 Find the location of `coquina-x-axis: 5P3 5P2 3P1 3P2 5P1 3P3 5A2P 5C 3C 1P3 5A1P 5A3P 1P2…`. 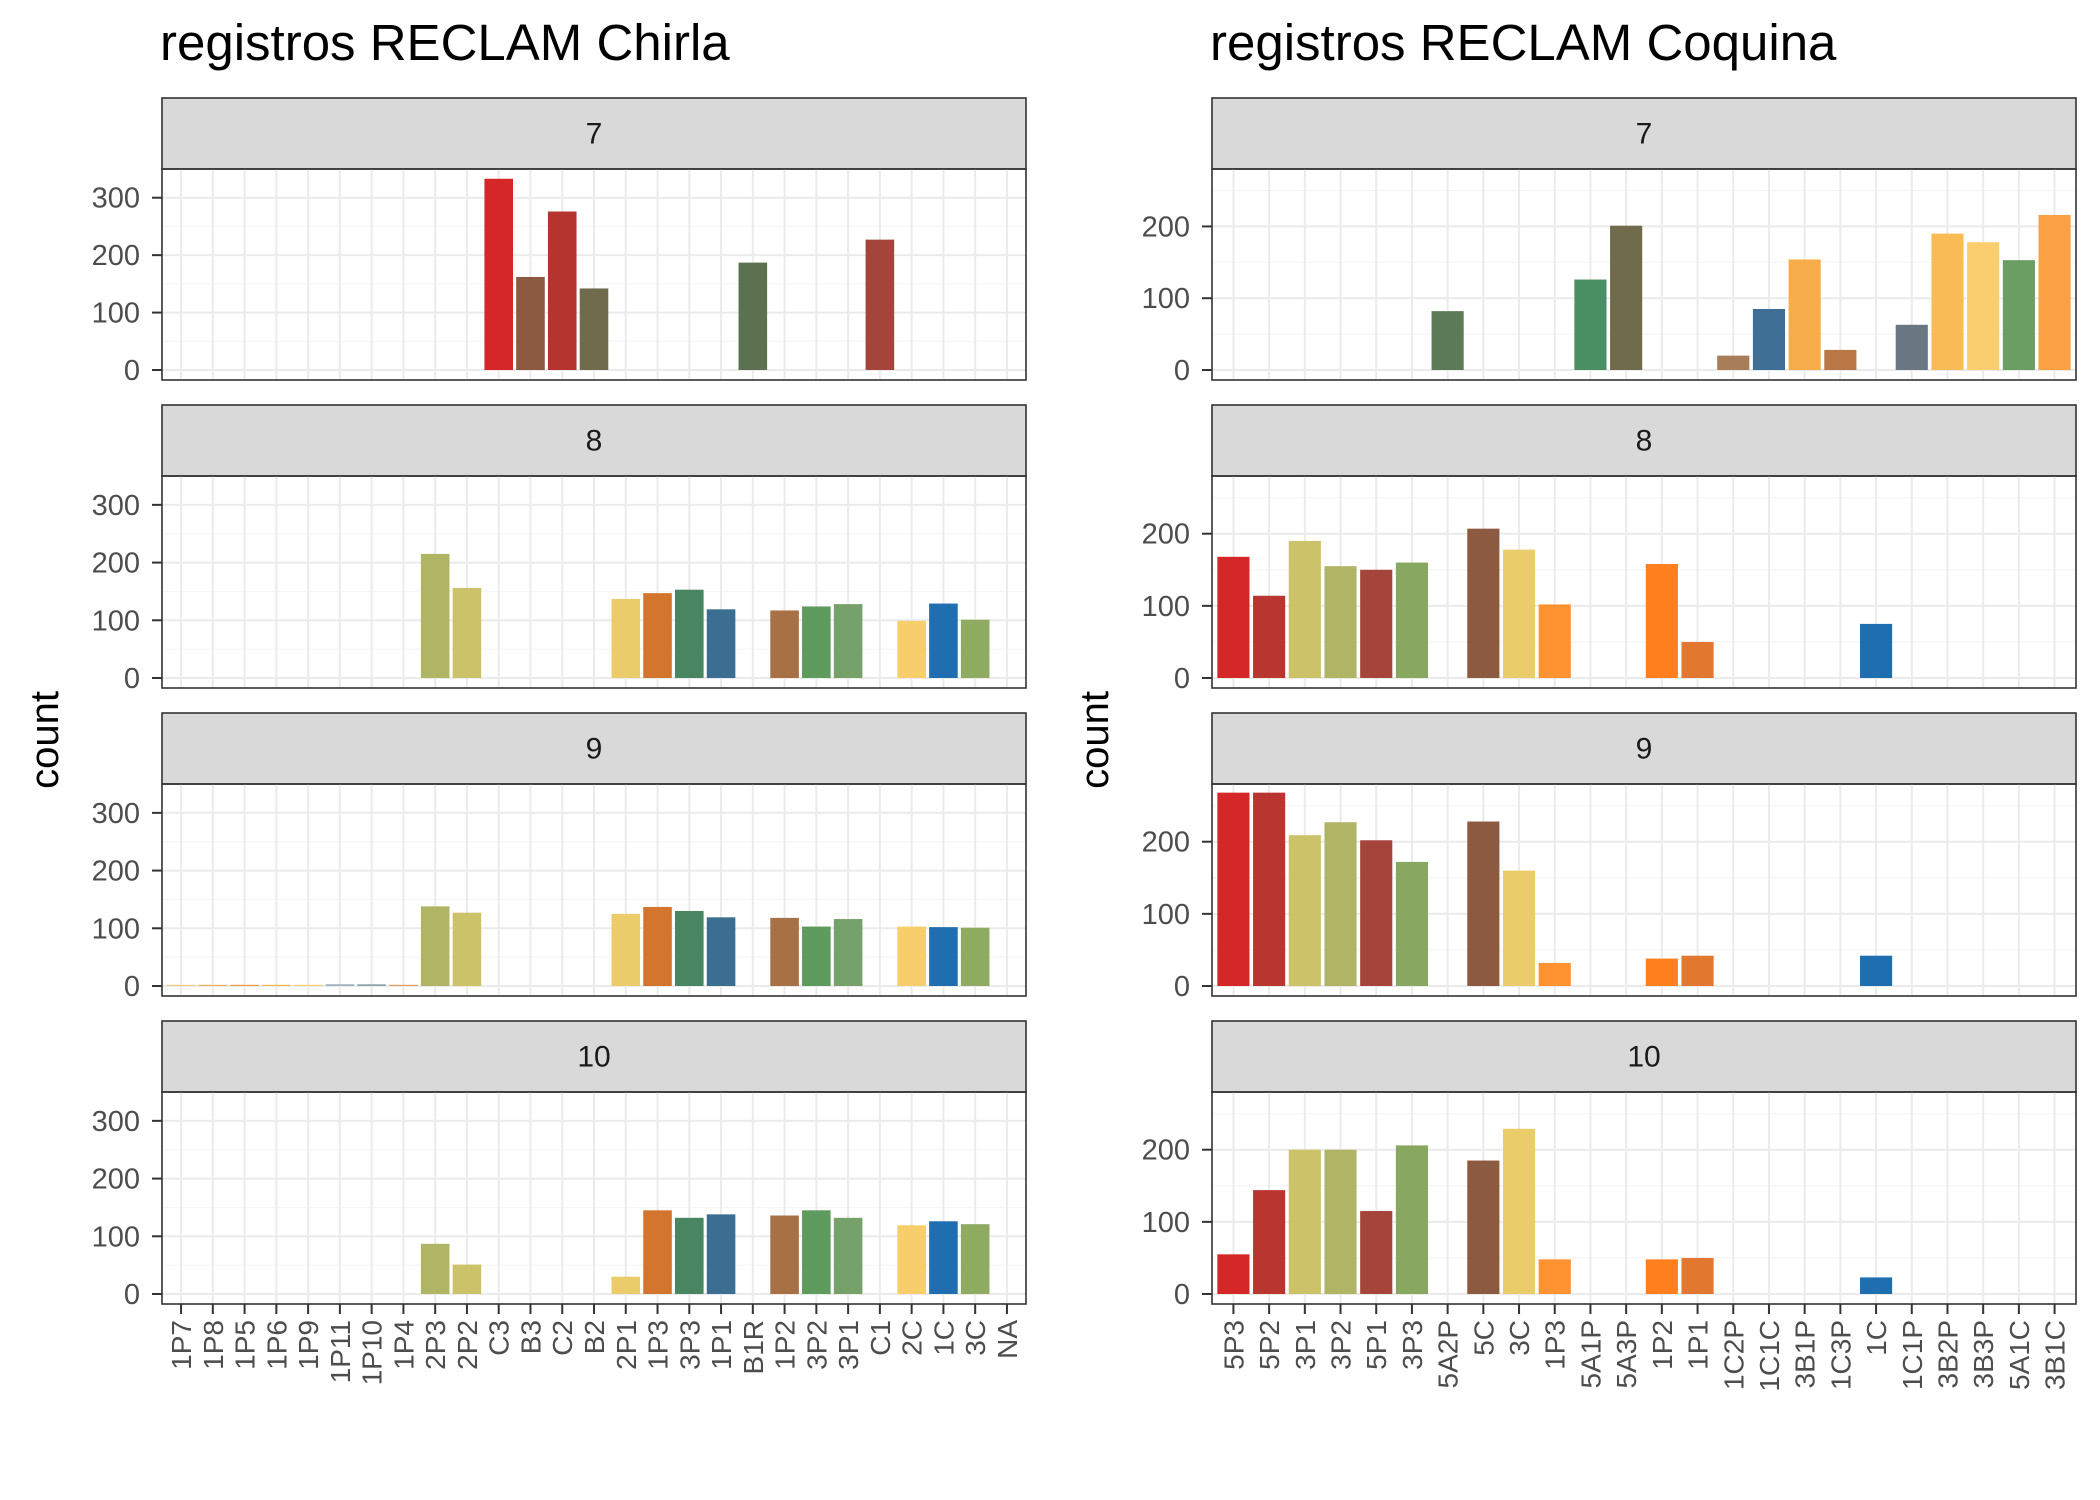

coquina-x-axis: 5P3 5P2 3P1 3P2 5P1 3P3 5A2P 5C 3C 1P3 5A1P 5A3P 1P2… is located at coordinates (1644, 1348).